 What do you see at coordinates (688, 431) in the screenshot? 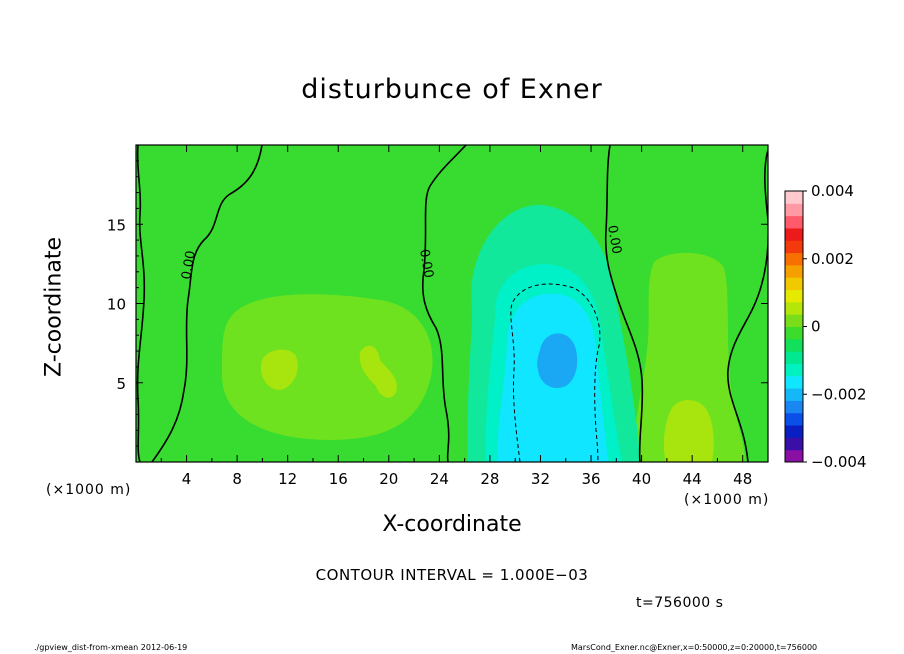
I see `positive-core-right` at bounding box center [688, 431].